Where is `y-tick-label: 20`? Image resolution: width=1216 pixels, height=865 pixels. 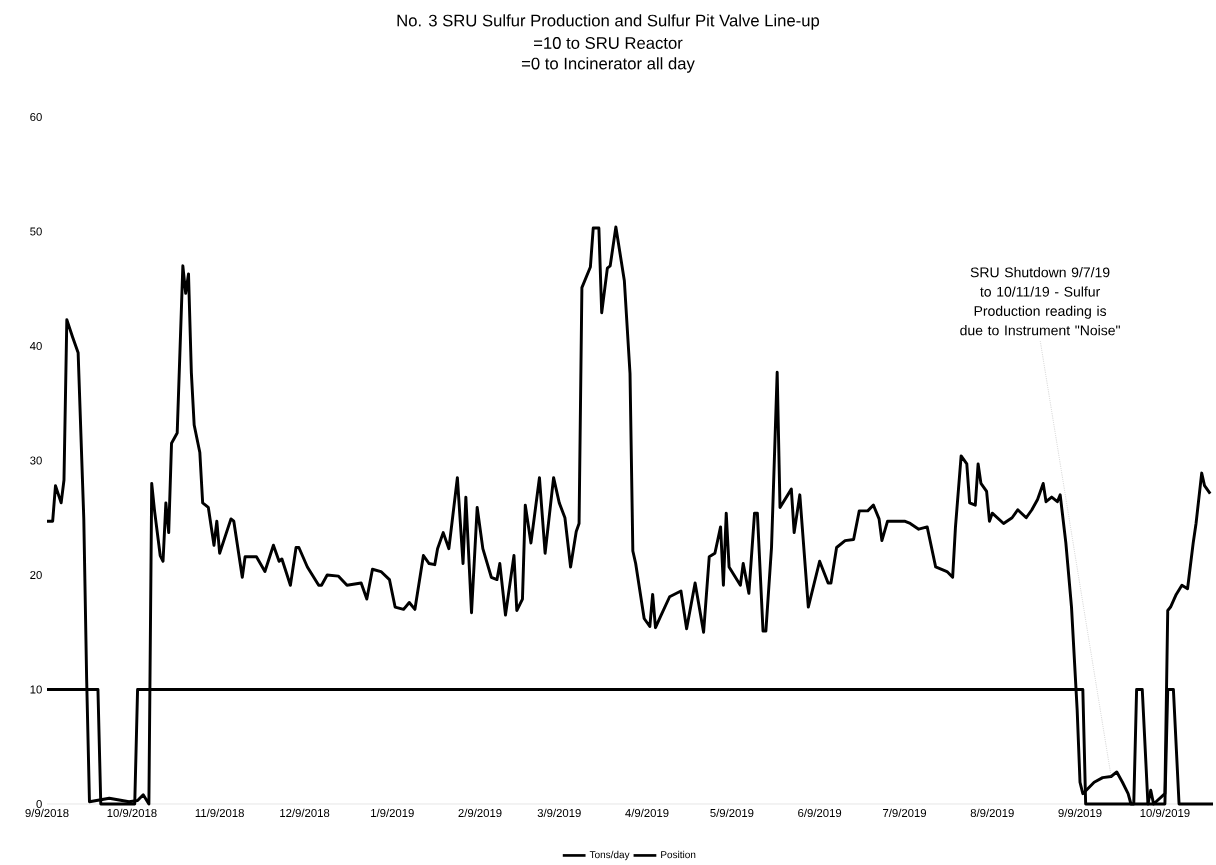
y-tick-label: 20 is located at coordinates (36, 574).